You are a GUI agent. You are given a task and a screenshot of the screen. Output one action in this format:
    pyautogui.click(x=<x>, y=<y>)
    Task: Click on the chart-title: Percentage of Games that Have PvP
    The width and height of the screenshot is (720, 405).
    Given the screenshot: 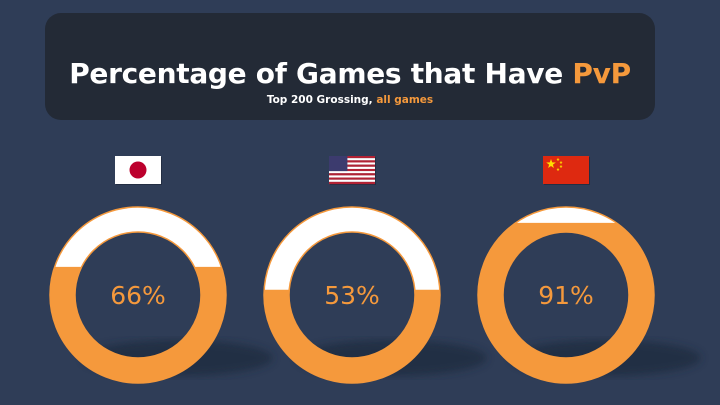 What is the action you would take?
    pyautogui.click(x=350, y=73)
    